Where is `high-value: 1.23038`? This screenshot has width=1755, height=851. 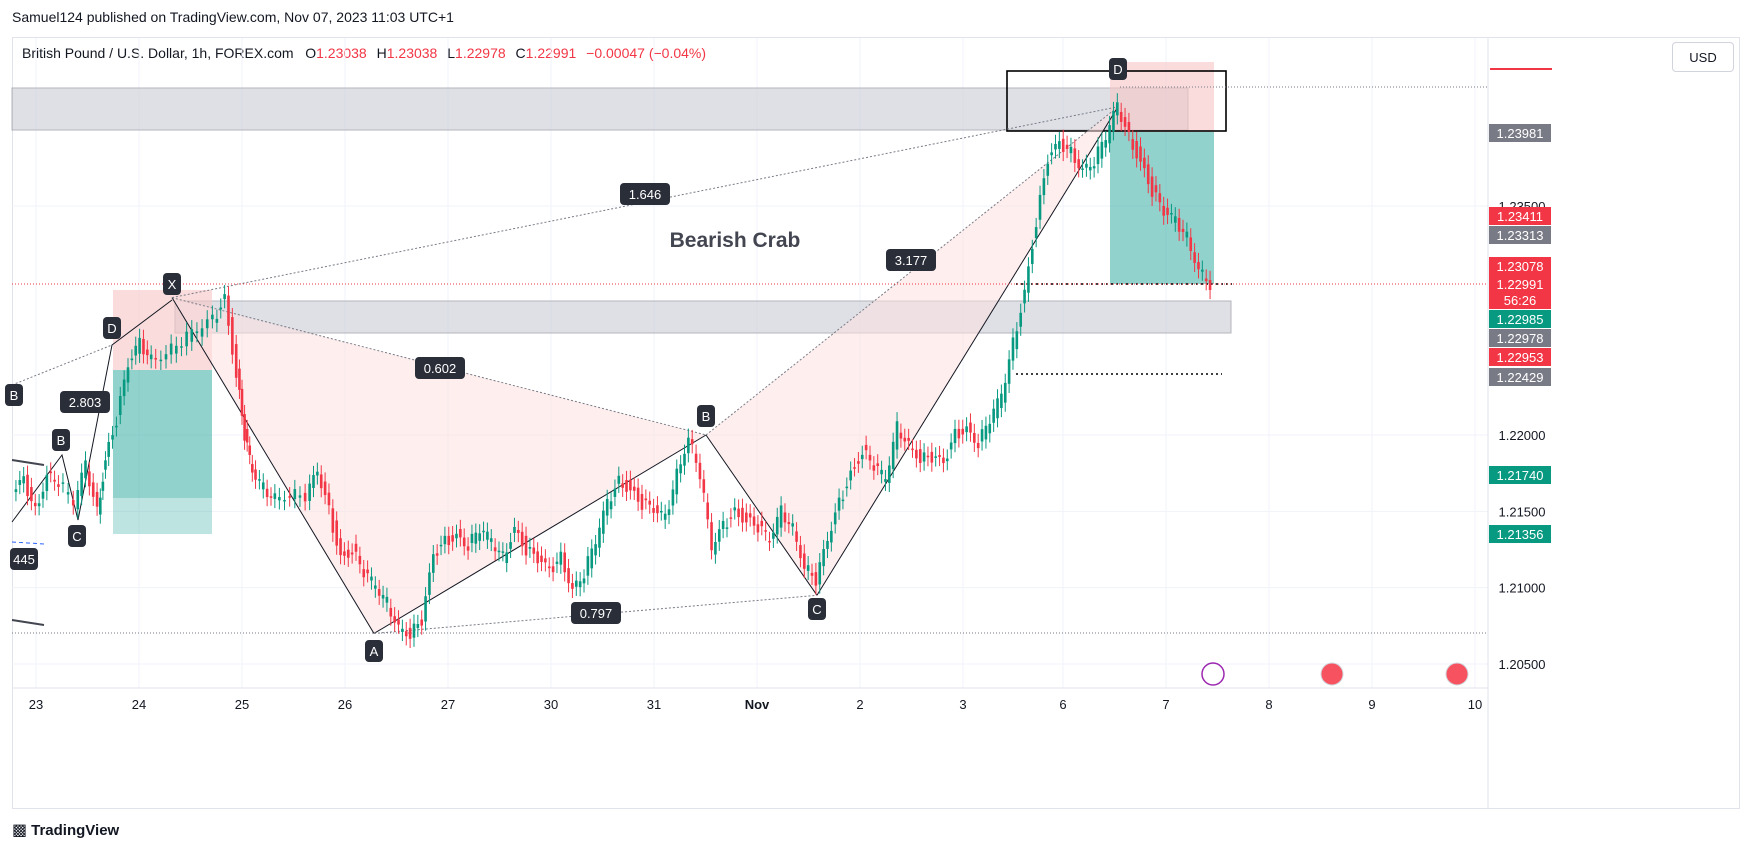
high-value: 1.23038 is located at coordinates (412, 53).